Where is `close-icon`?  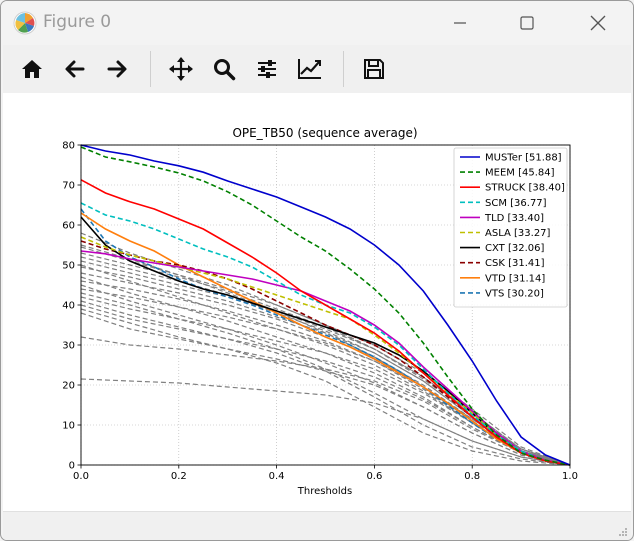 close-icon is located at coordinates (598, 23).